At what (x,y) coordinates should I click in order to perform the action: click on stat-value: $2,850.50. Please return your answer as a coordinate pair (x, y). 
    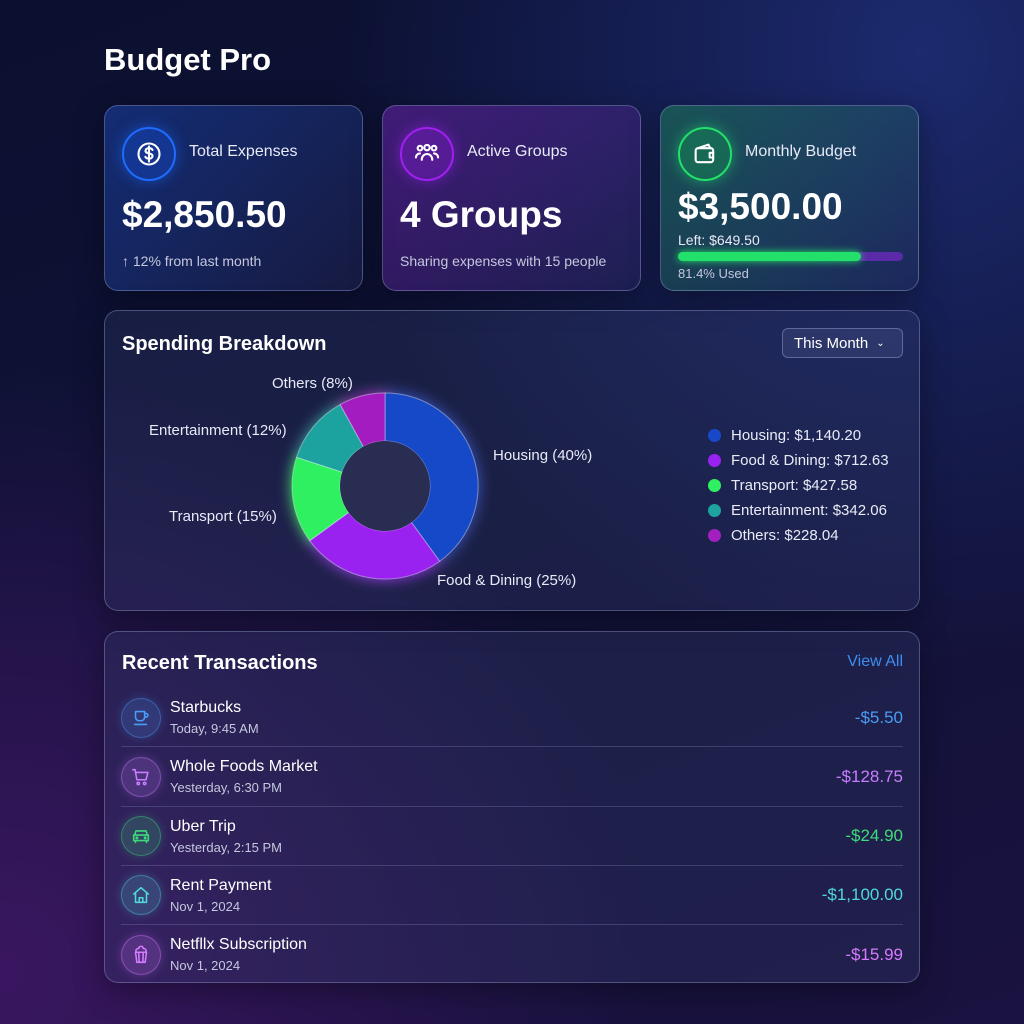
    Looking at the image, I should click on (204, 214).